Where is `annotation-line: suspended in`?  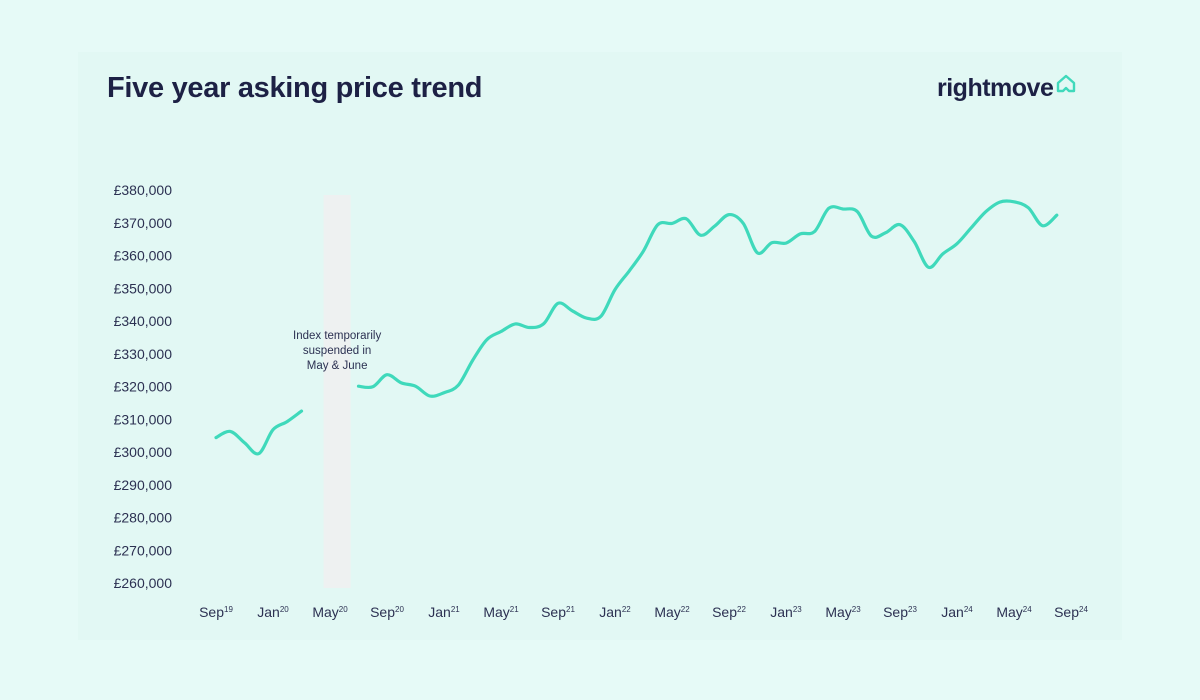 annotation-line: suspended in is located at coordinates (337, 351).